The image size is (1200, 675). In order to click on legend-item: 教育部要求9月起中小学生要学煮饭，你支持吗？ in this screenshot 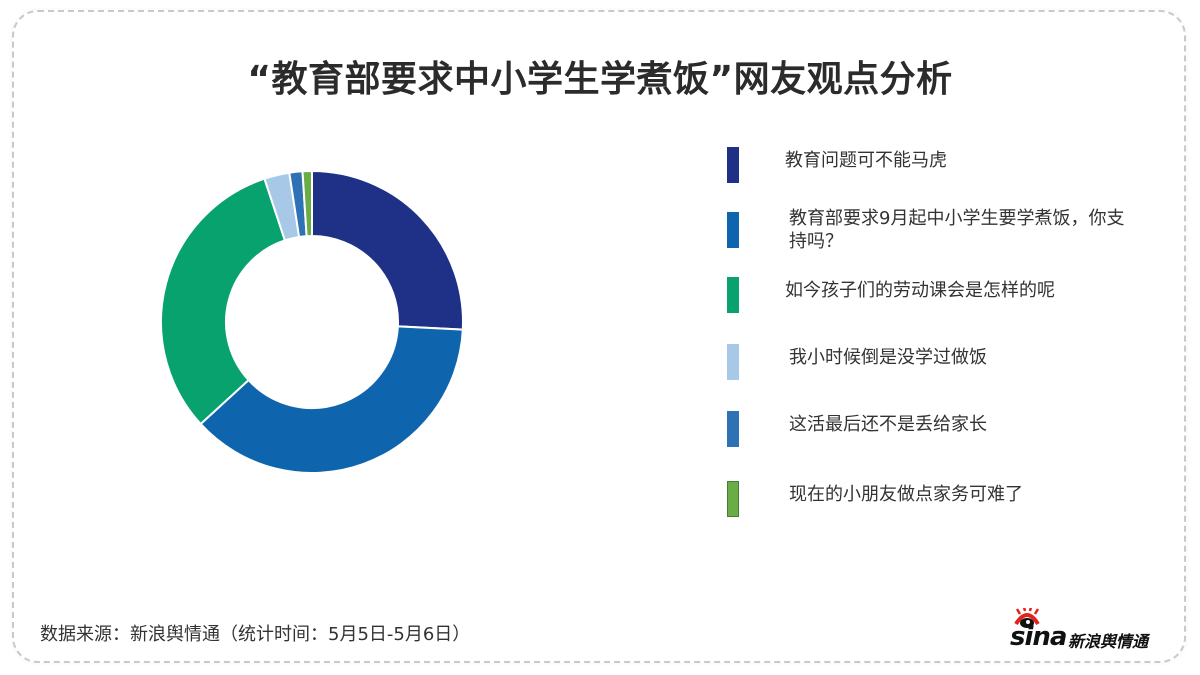, I will do `click(947, 230)`.